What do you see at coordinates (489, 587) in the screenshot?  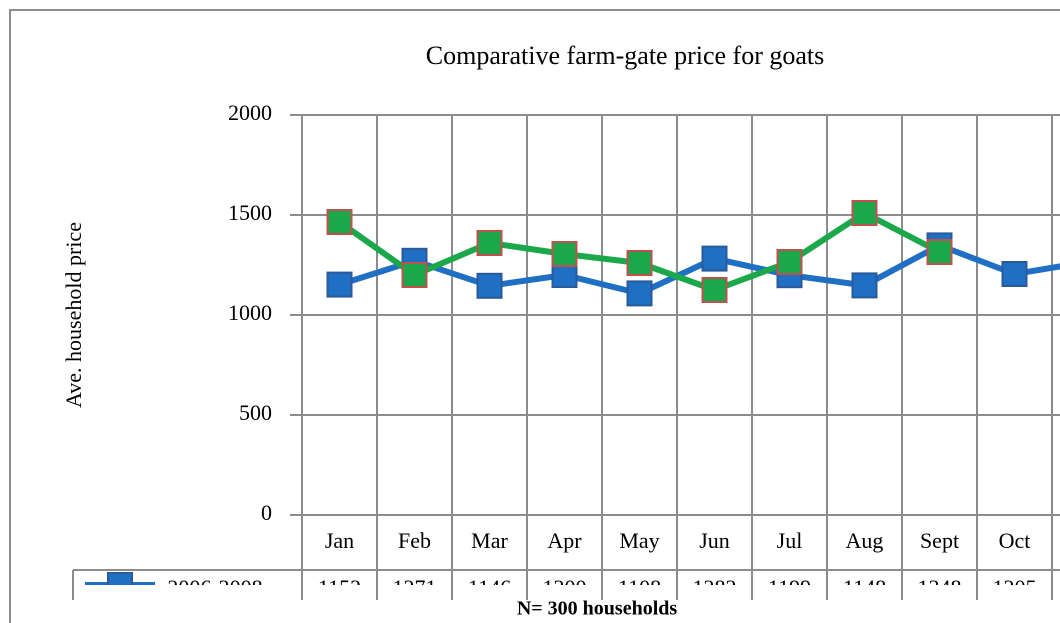 I see `table-value: 1146` at bounding box center [489, 587].